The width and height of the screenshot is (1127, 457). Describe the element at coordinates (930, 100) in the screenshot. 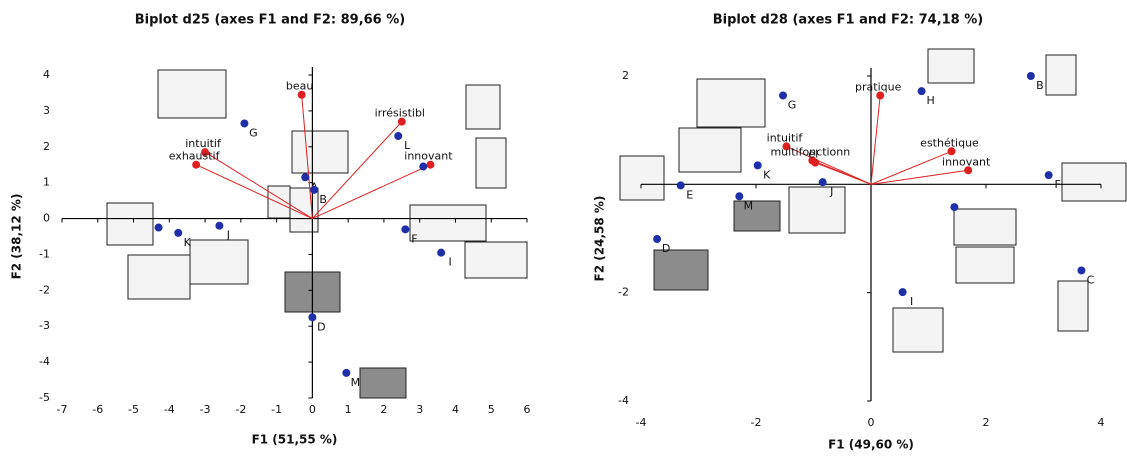

I see `observation-label: H` at that location.